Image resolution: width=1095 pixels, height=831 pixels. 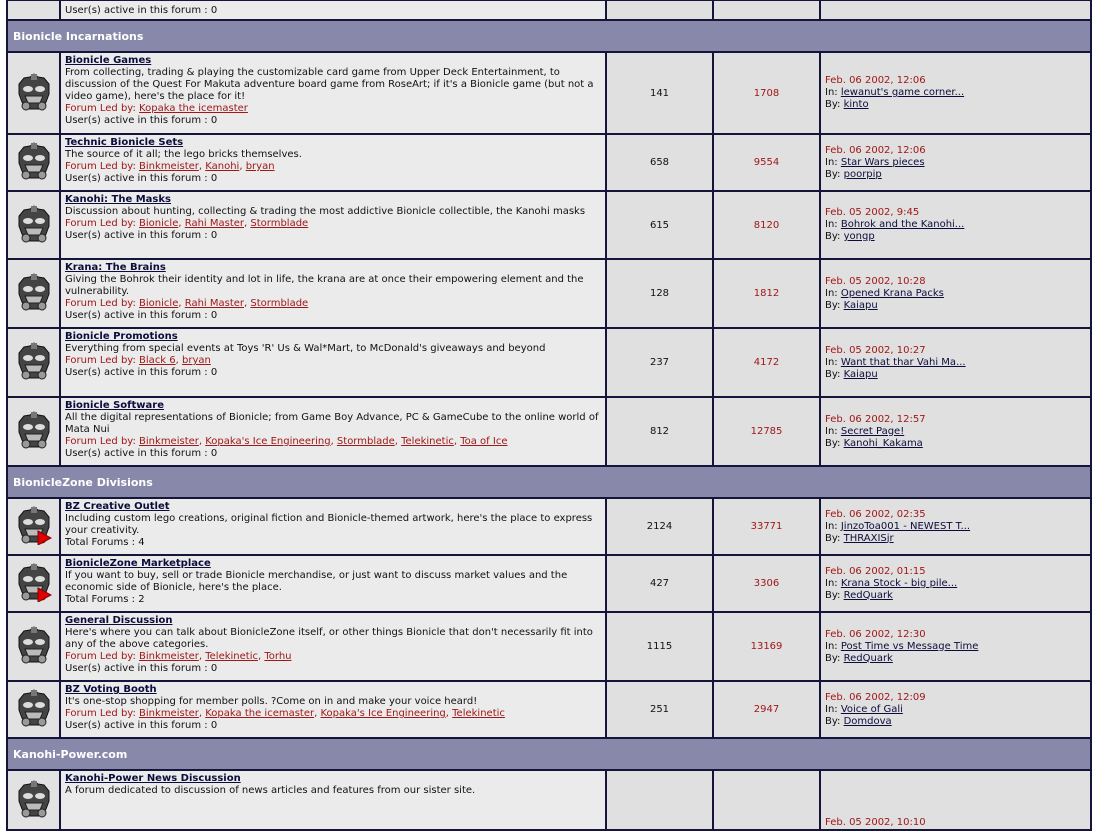 I want to click on last-poster-link: Kanohi_Kakama, so click(x=883, y=443).